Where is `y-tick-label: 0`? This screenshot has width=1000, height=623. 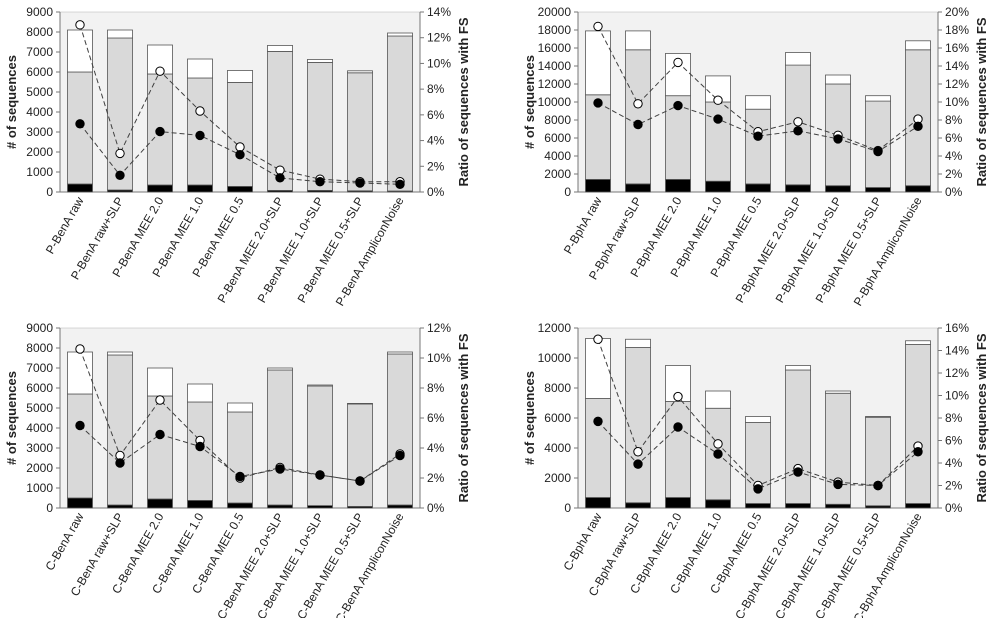
y-tick-label: 0 is located at coordinates (49, 508).